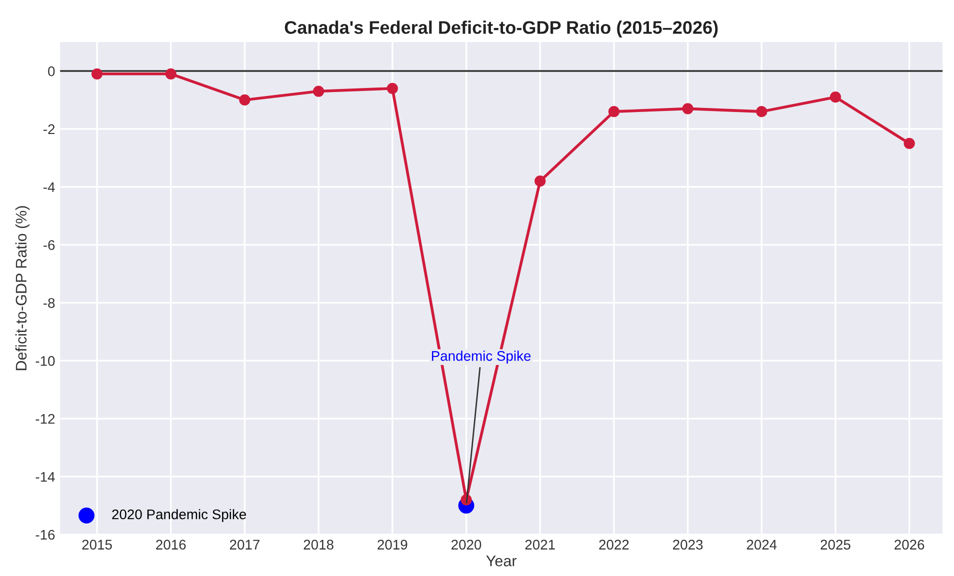 Image resolution: width=954 pixels, height=576 pixels. What do you see at coordinates (319, 545) in the screenshot?
I see `x-tick-label: 2018` at bounding box center [319, 545].